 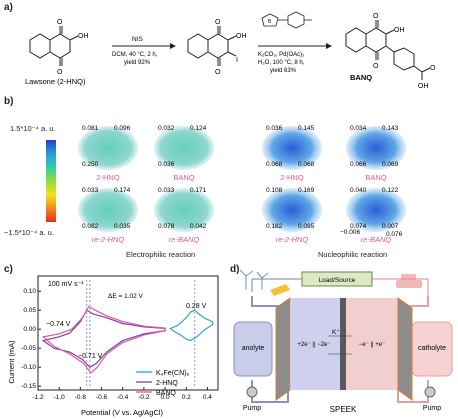 I want to click on panel-b-label: b), so click(x=9, y=101).